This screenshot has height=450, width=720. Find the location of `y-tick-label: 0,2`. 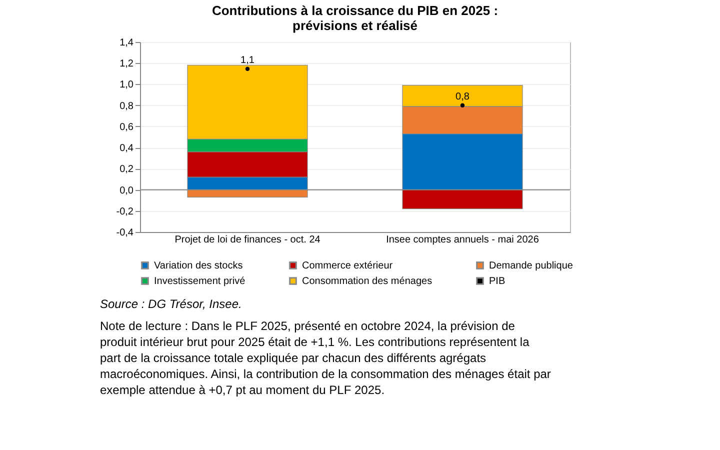

y-tick-label: 0,2 is located at coordinates (127, 170).